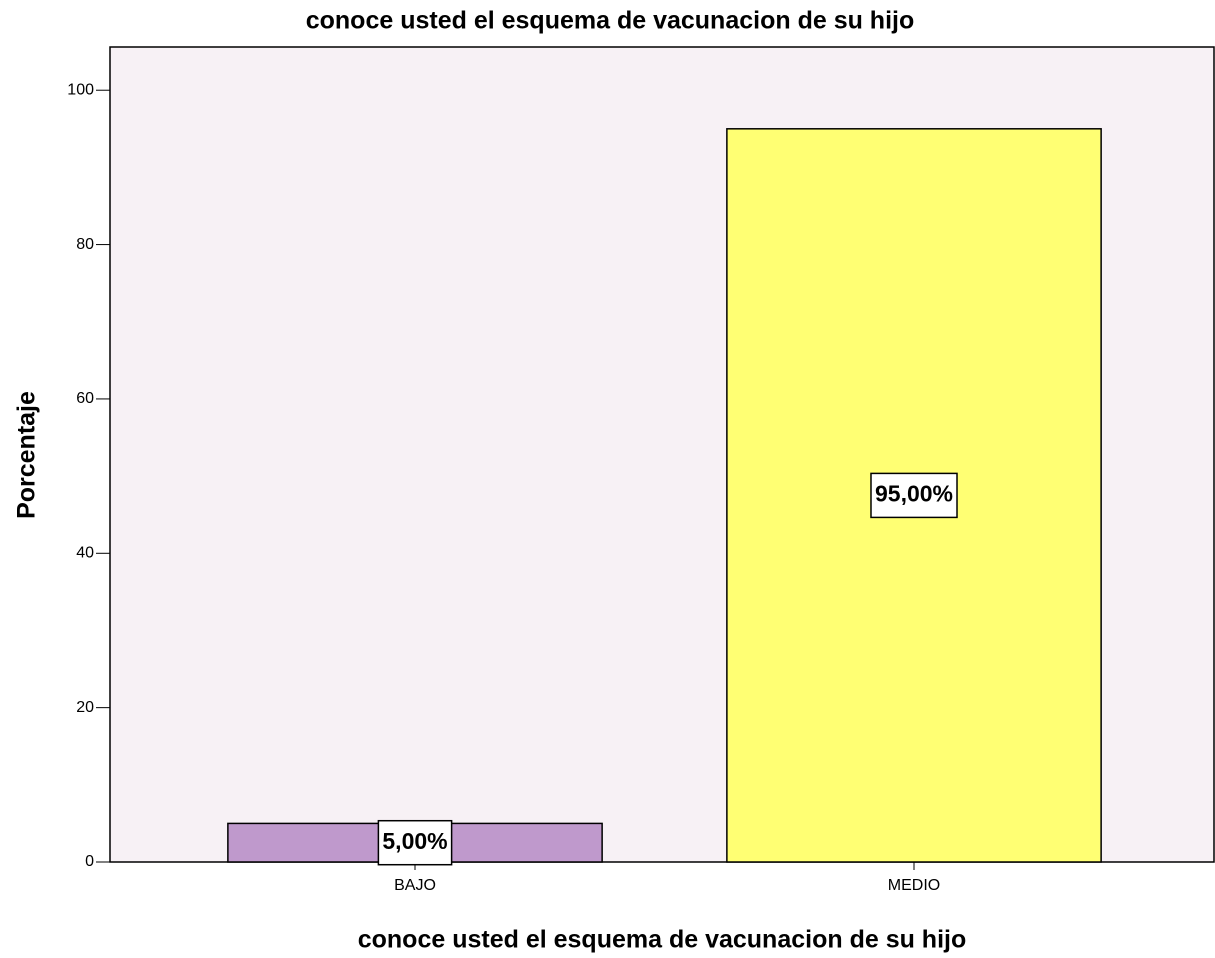  I want to click on x-tick-label: MEDIO, so click(914, 885).